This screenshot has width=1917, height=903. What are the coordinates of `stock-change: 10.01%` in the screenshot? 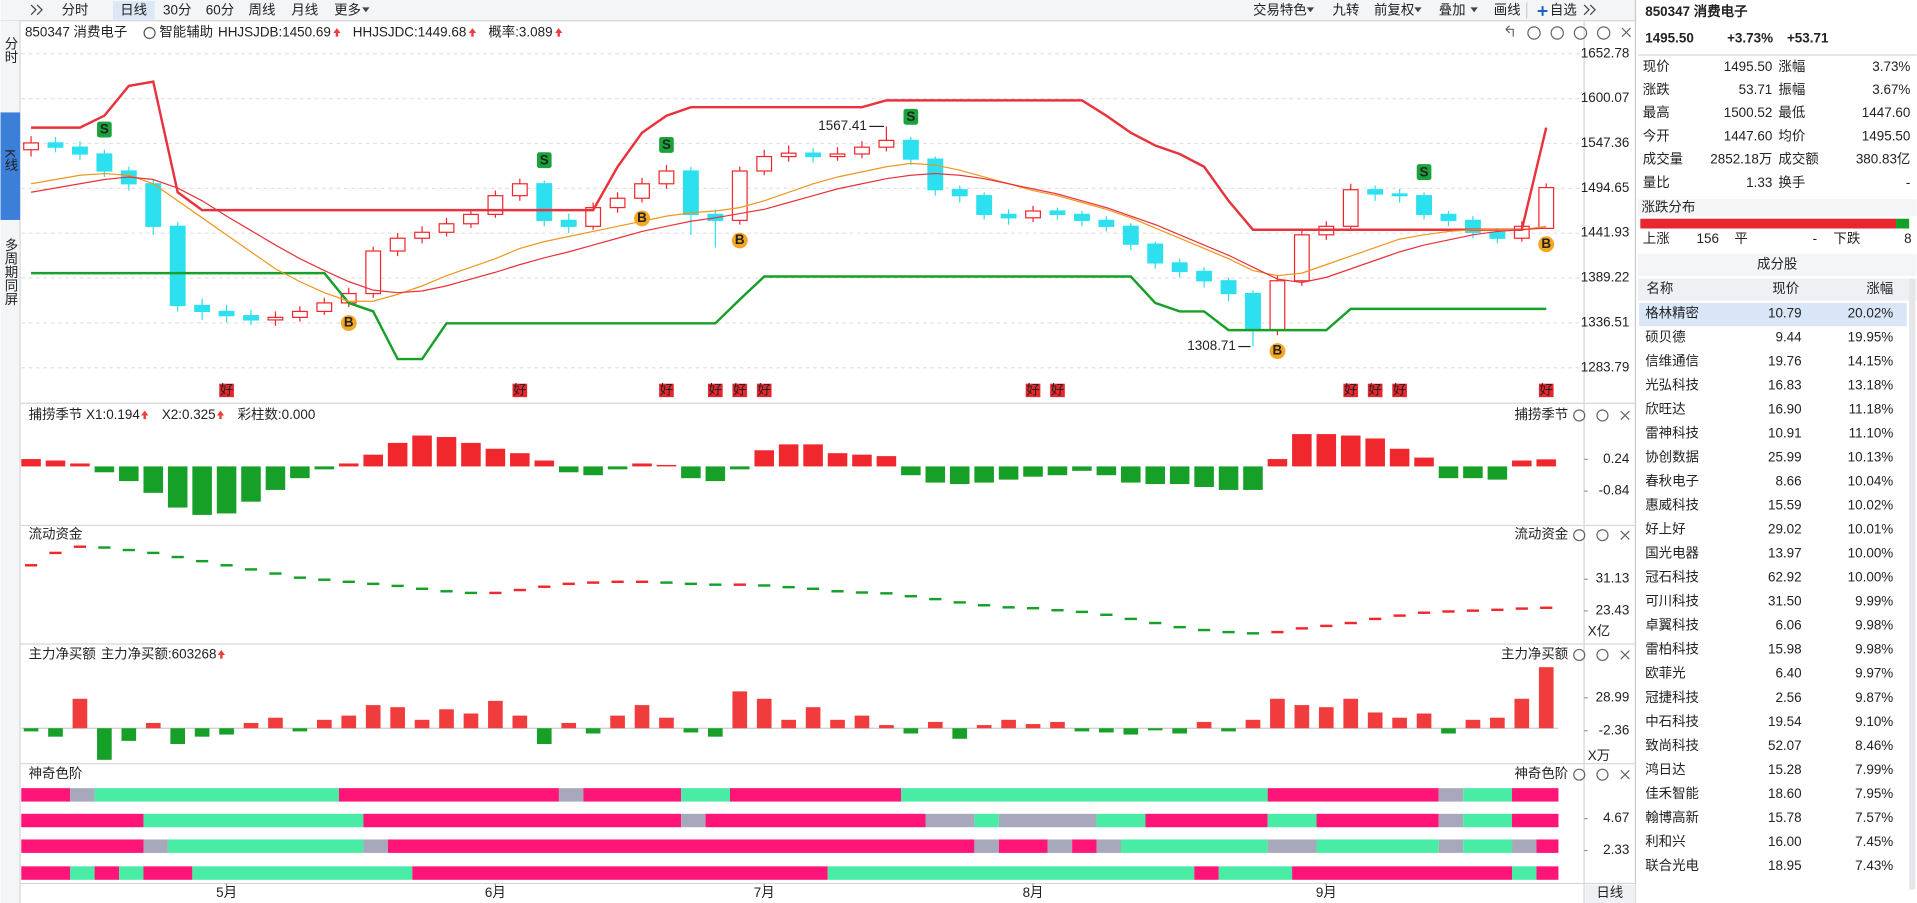 It's located at (1871, 529).